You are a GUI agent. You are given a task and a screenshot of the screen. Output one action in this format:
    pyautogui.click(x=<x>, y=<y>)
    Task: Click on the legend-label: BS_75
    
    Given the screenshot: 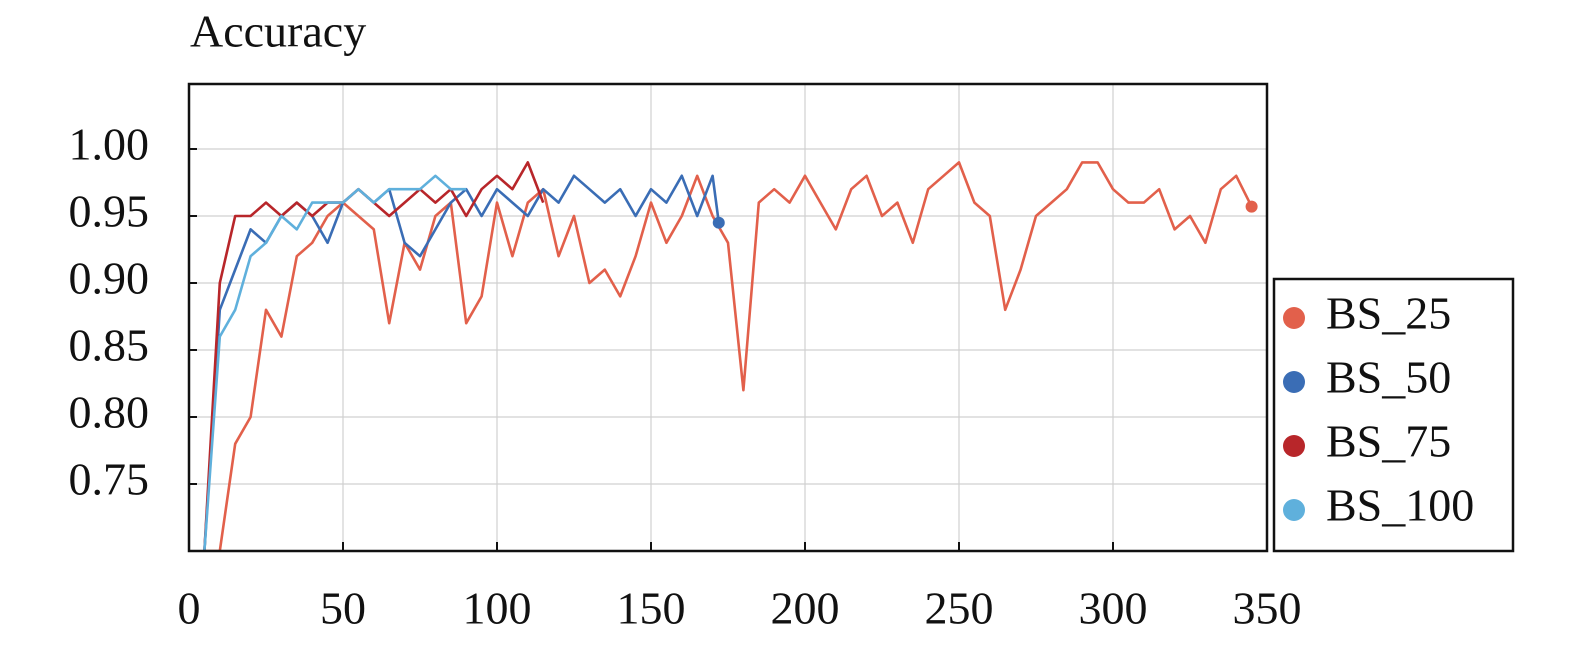 What is the action you would take?
    pyautogui.click(x=1388, y=441)
    